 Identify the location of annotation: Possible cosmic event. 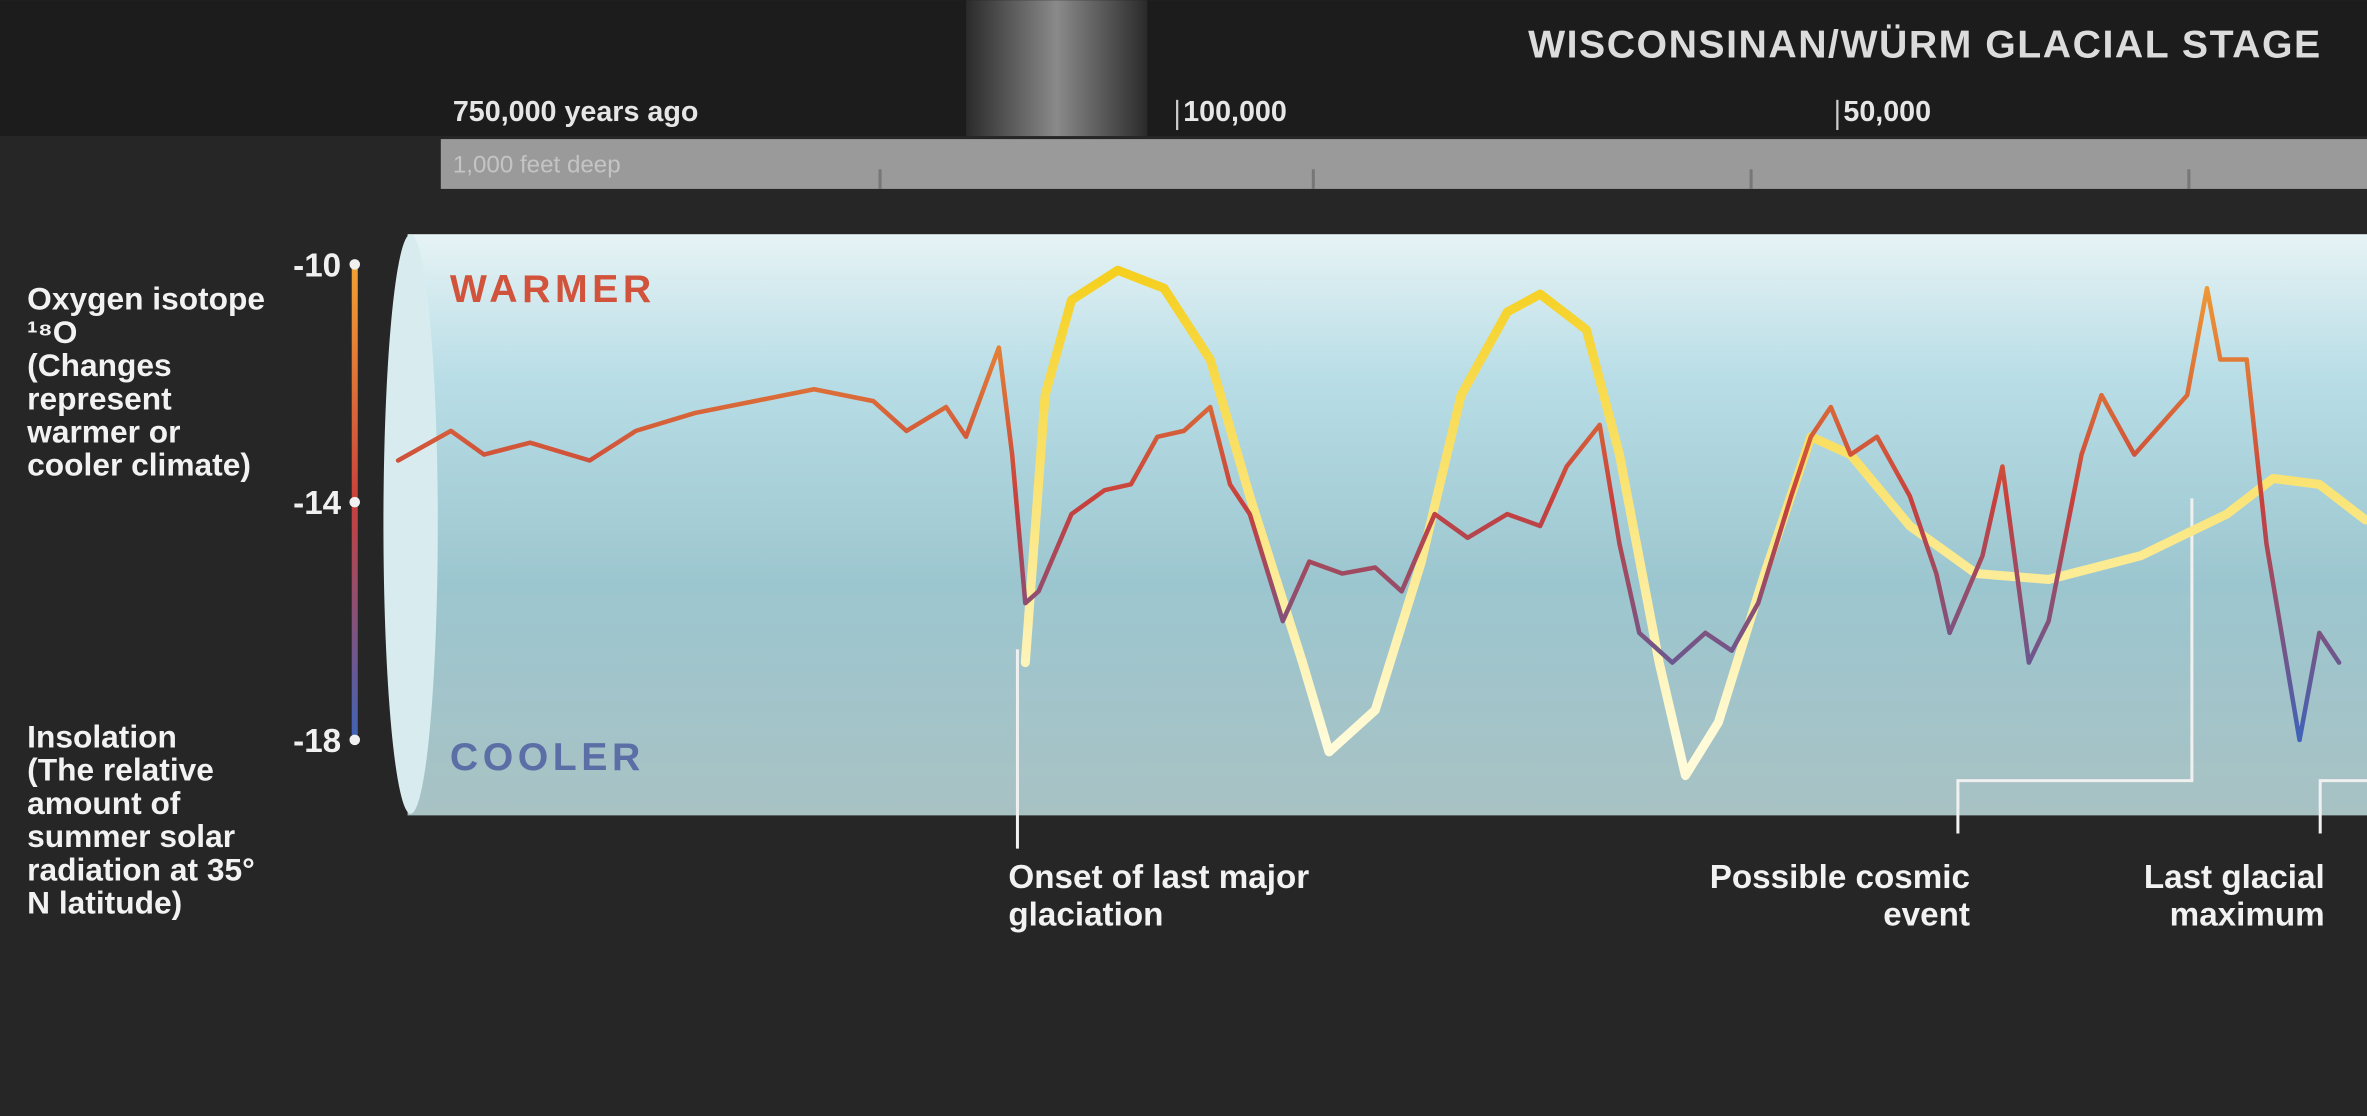
(1839, 895).